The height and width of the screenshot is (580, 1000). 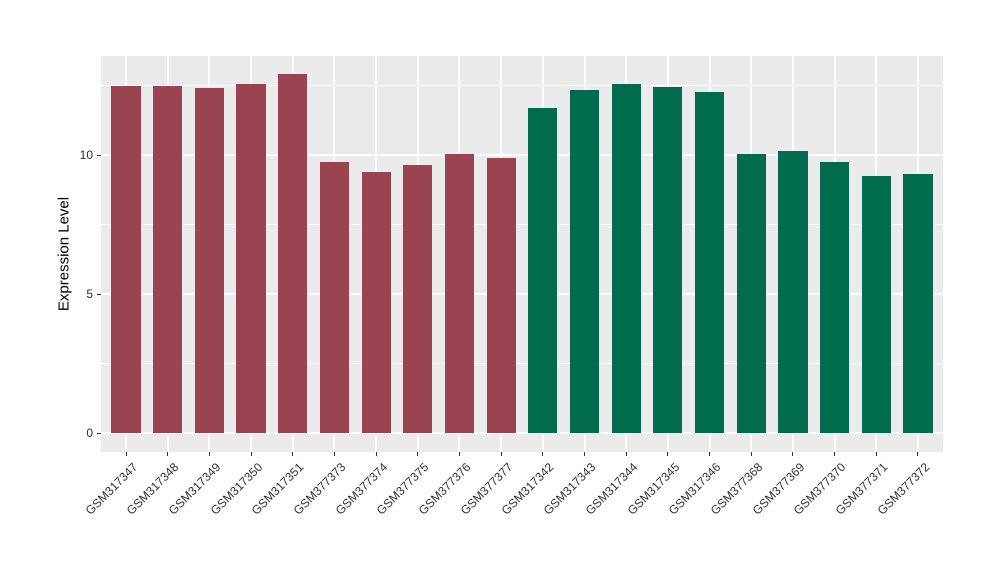 I want to click on y-tick-label: 0, so click(x=89, y=433).